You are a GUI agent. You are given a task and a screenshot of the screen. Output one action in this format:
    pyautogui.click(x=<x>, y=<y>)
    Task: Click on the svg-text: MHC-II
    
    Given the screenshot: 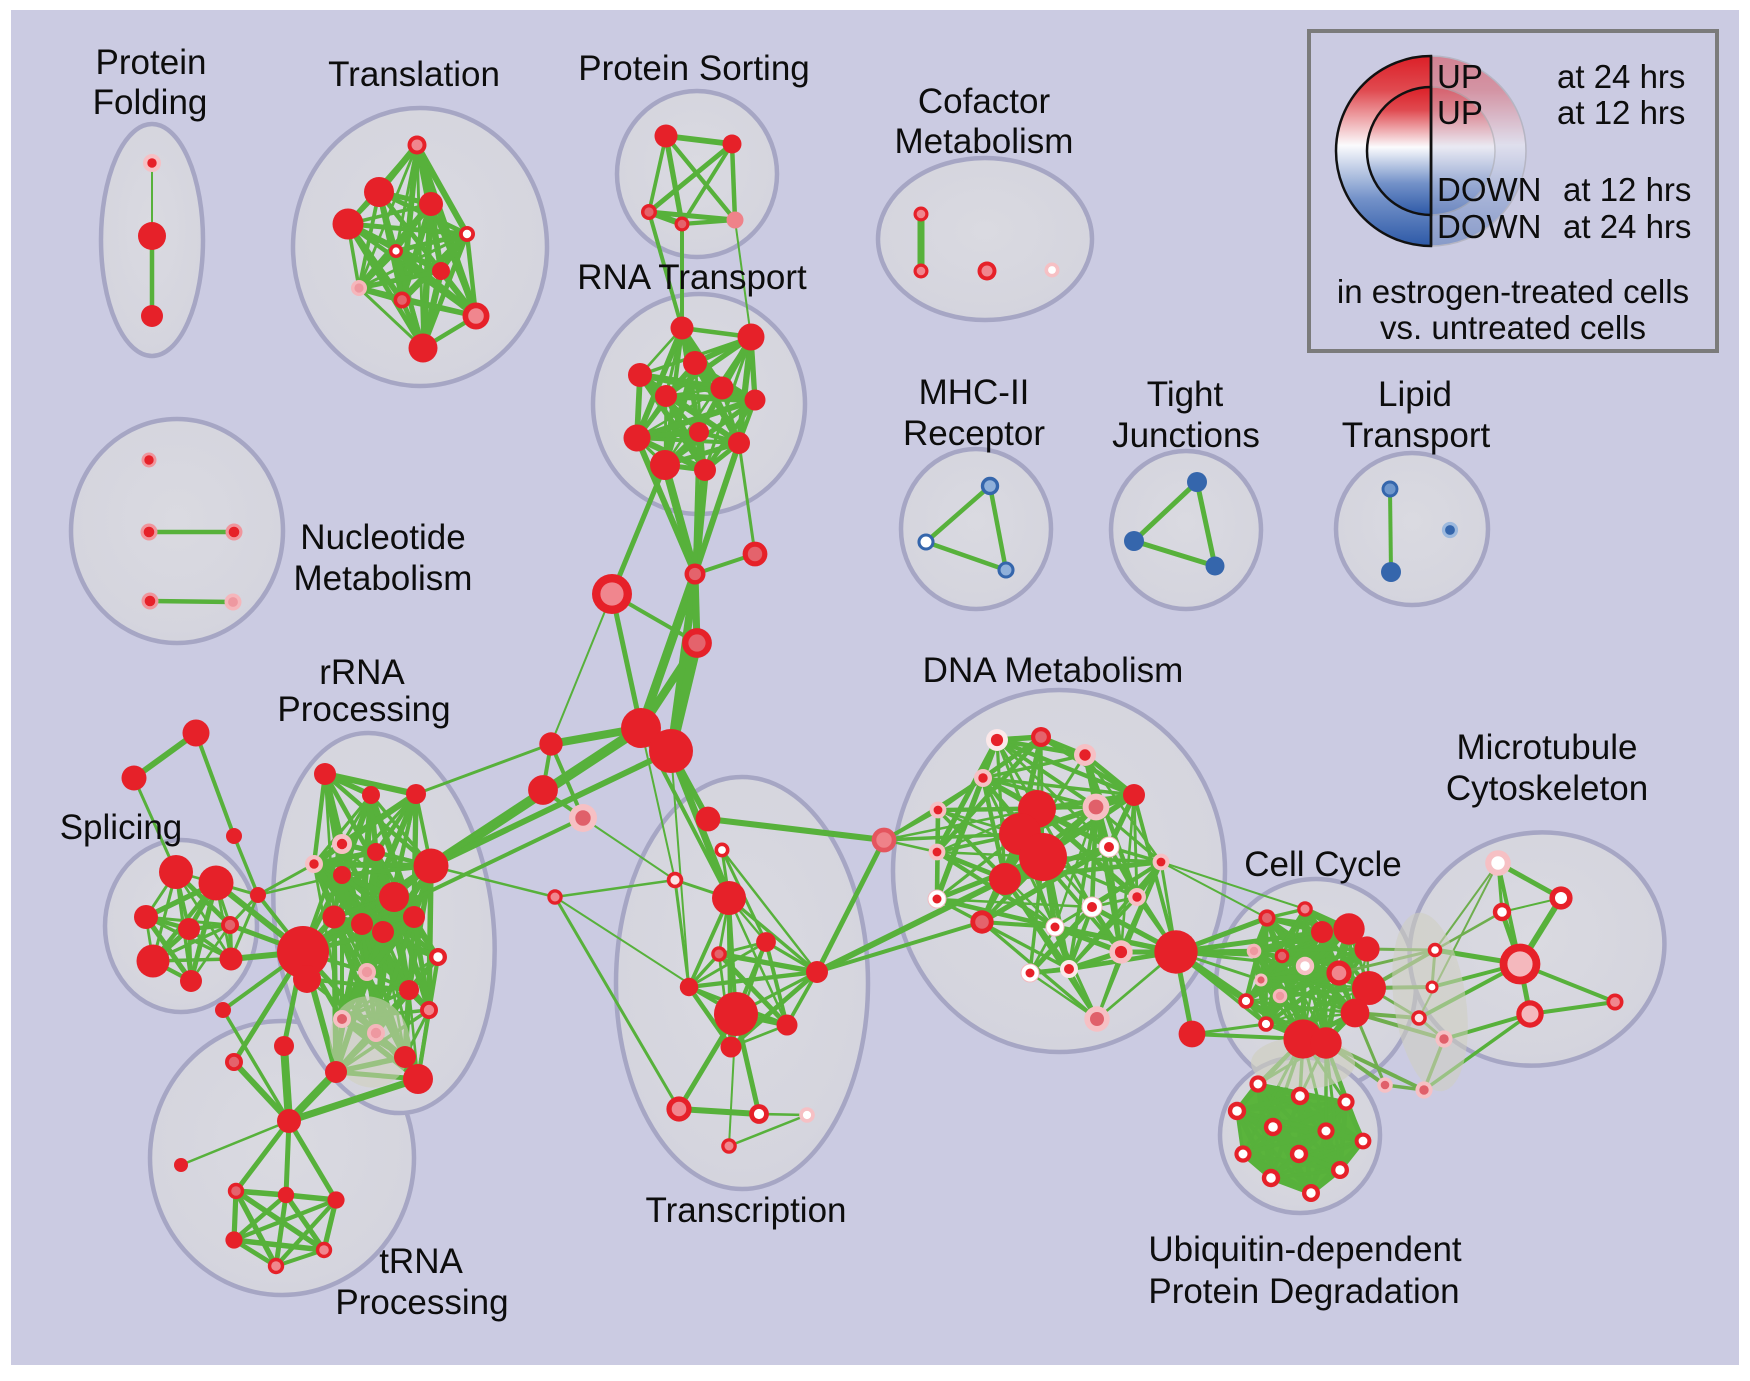 What is the action you would take?
    pyautogui.click(x=974, y=392)
    